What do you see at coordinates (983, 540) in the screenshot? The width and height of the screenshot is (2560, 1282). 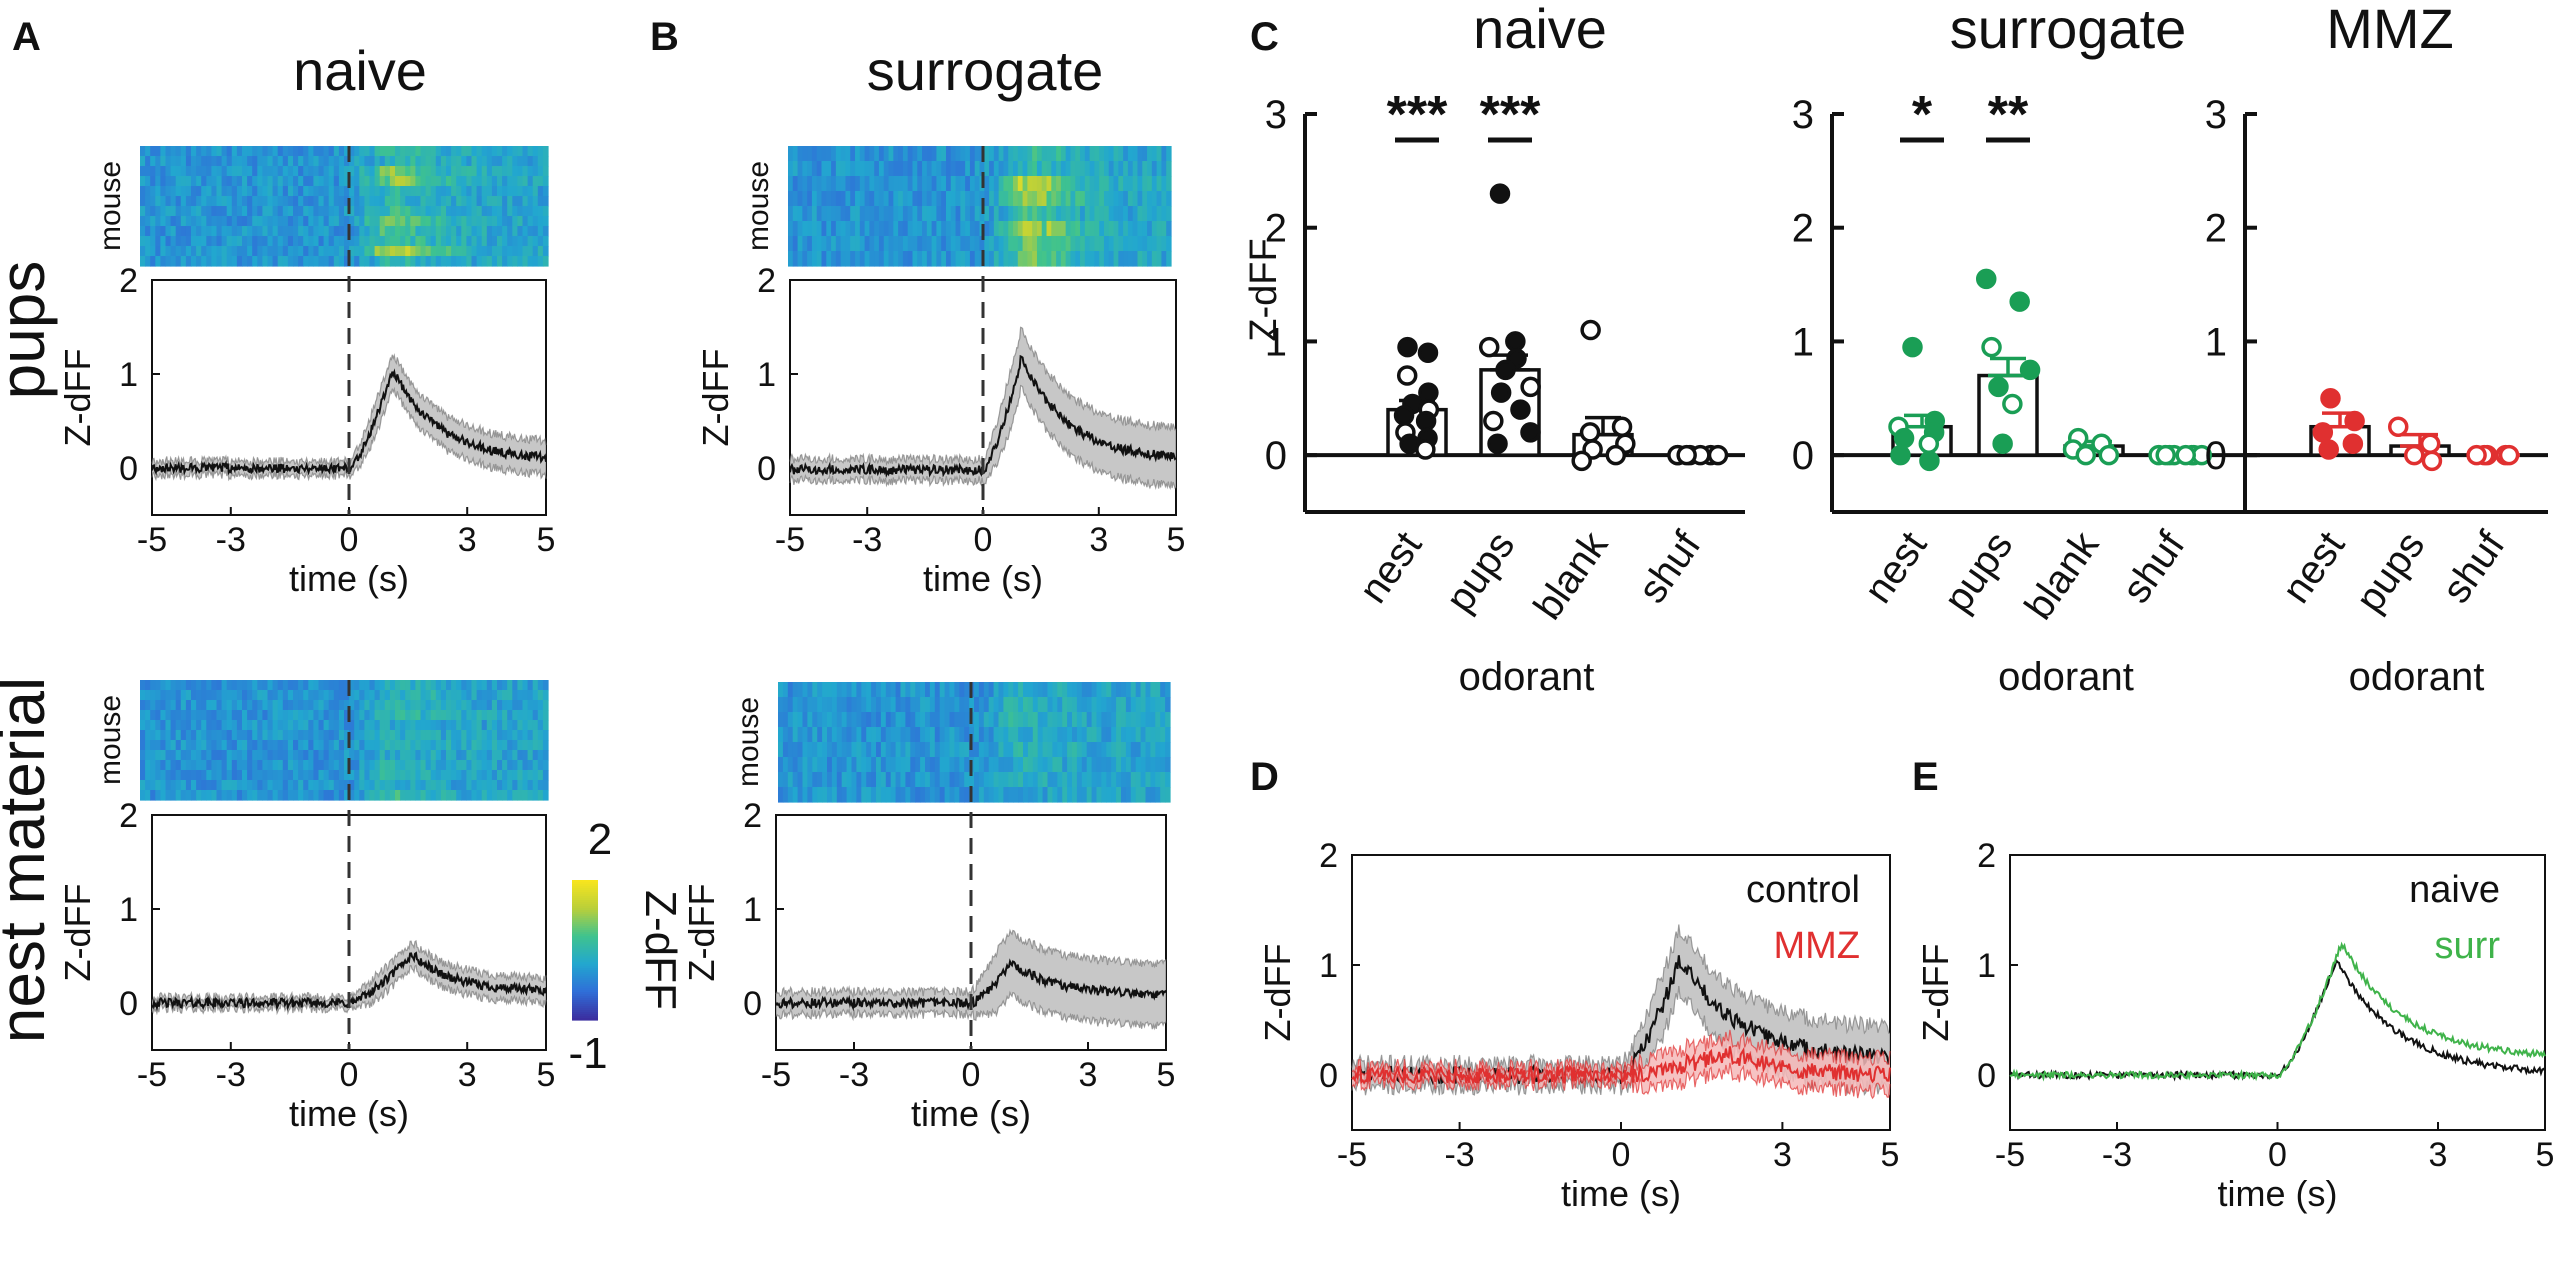 I see `trace-axes-xtick-label: 0` at bounding box center [983, 540].